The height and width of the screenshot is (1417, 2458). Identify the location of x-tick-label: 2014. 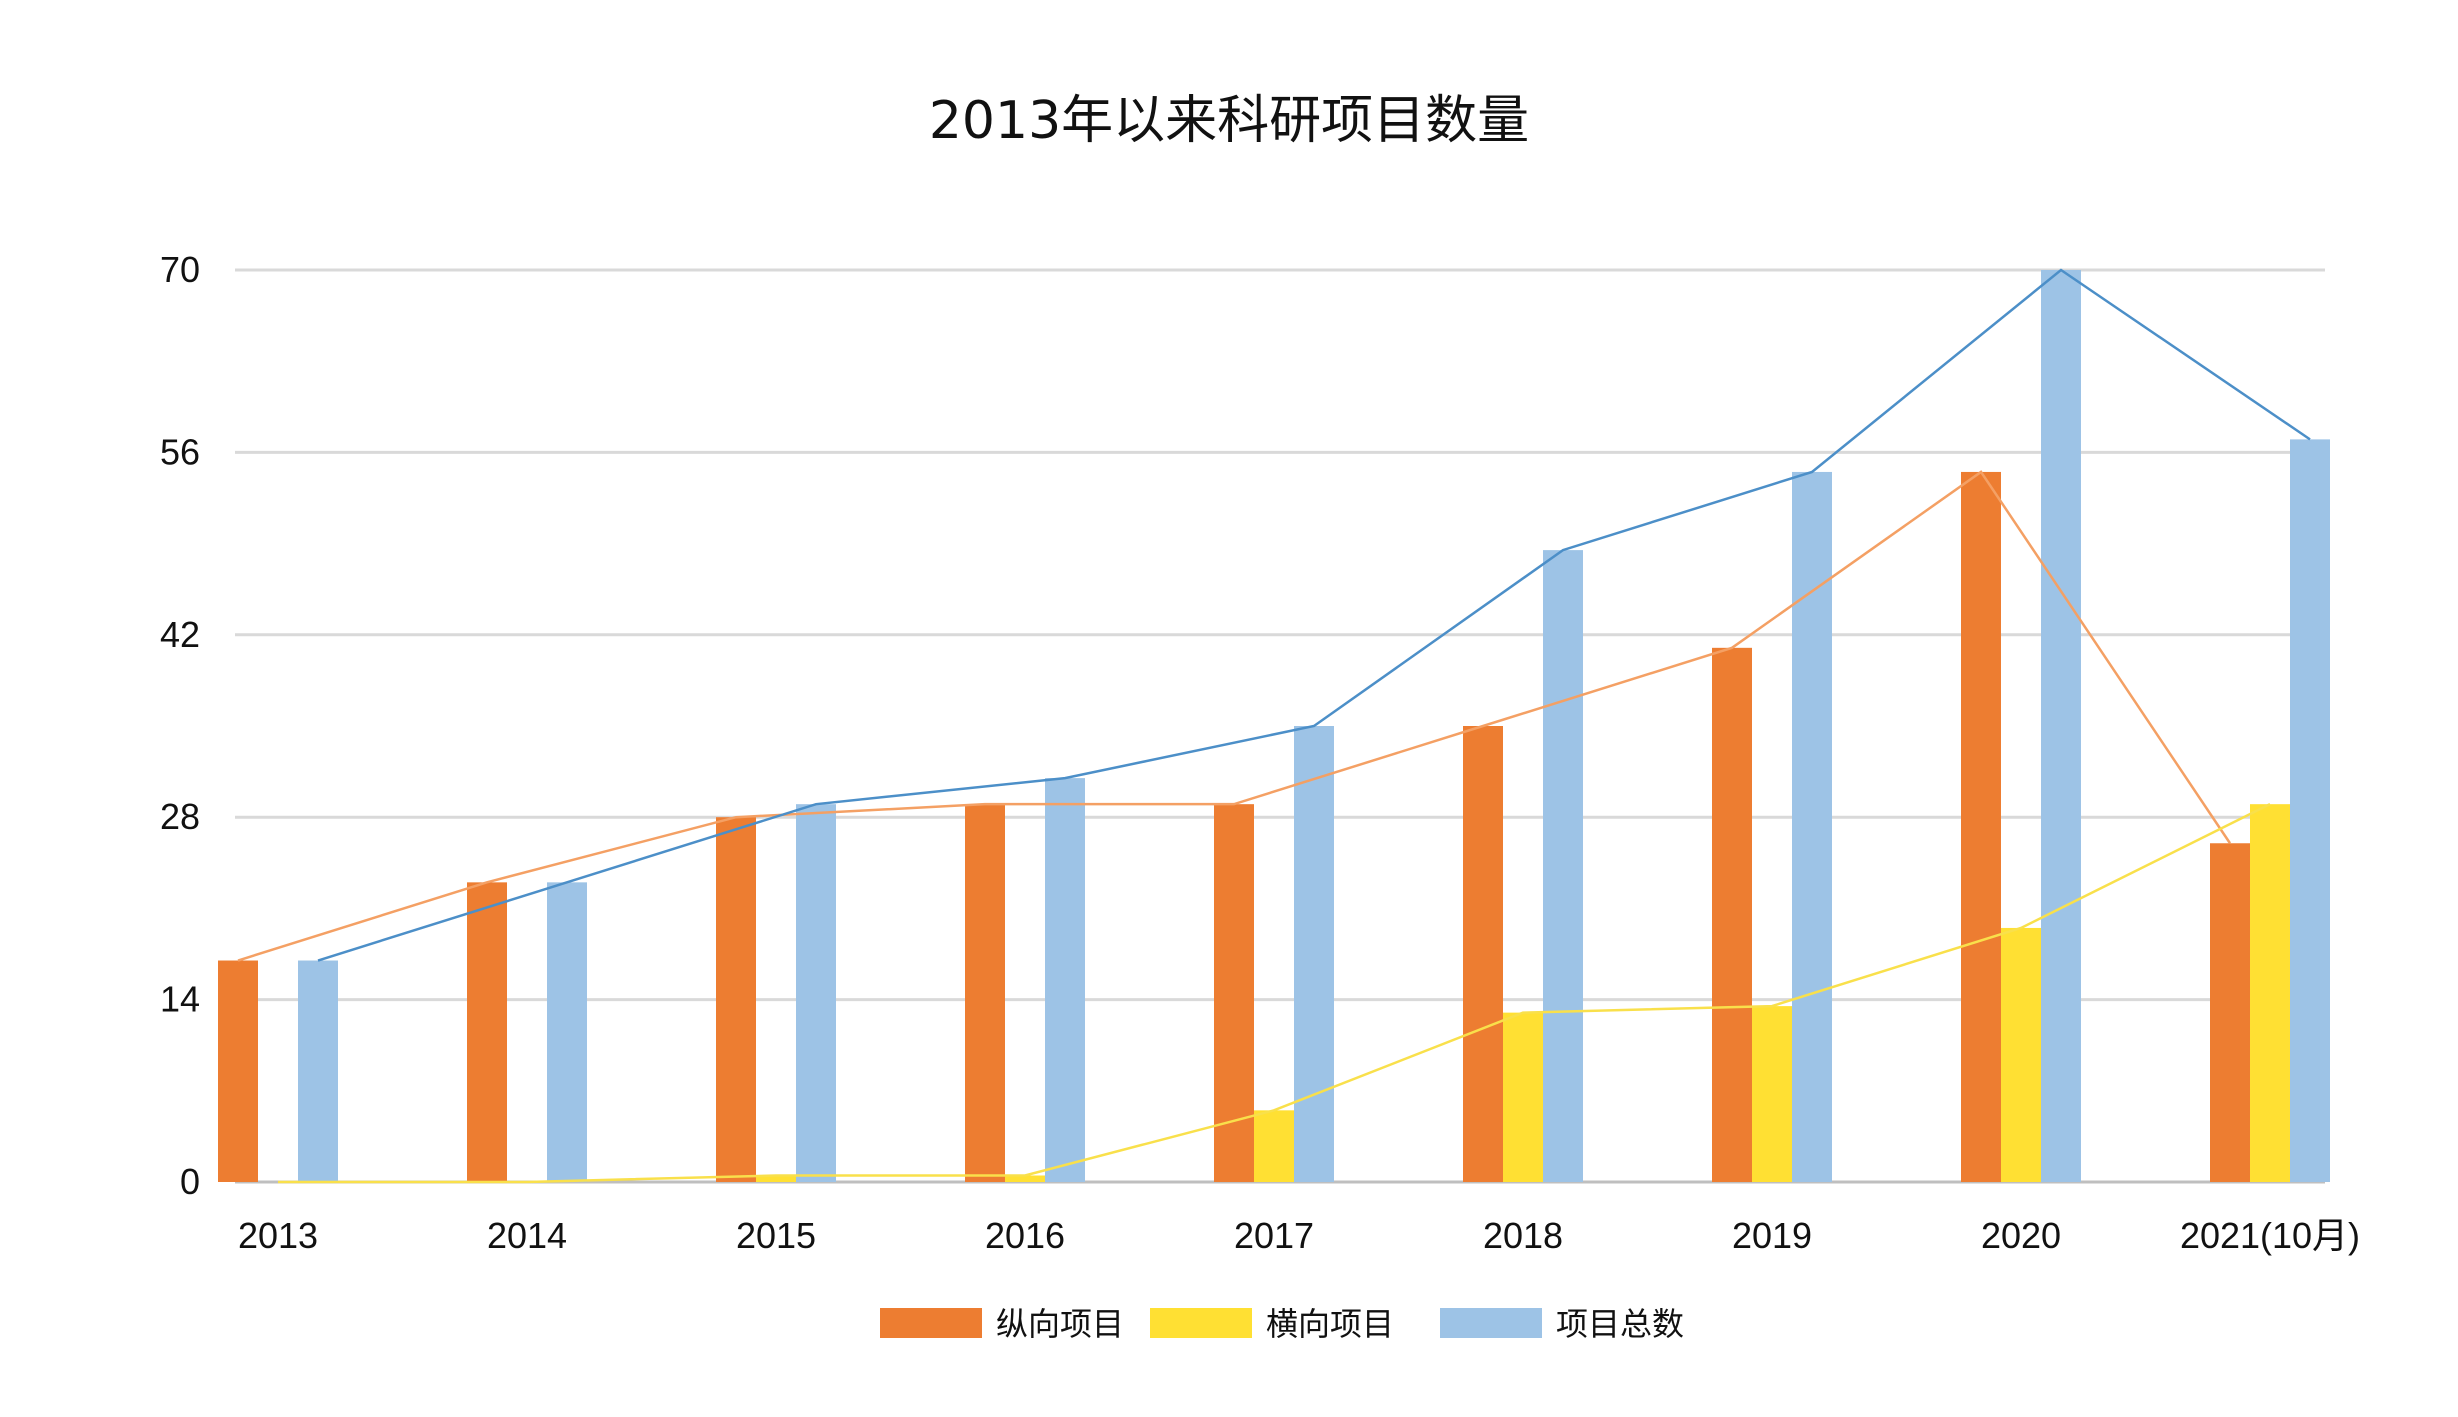
(527, 1235).